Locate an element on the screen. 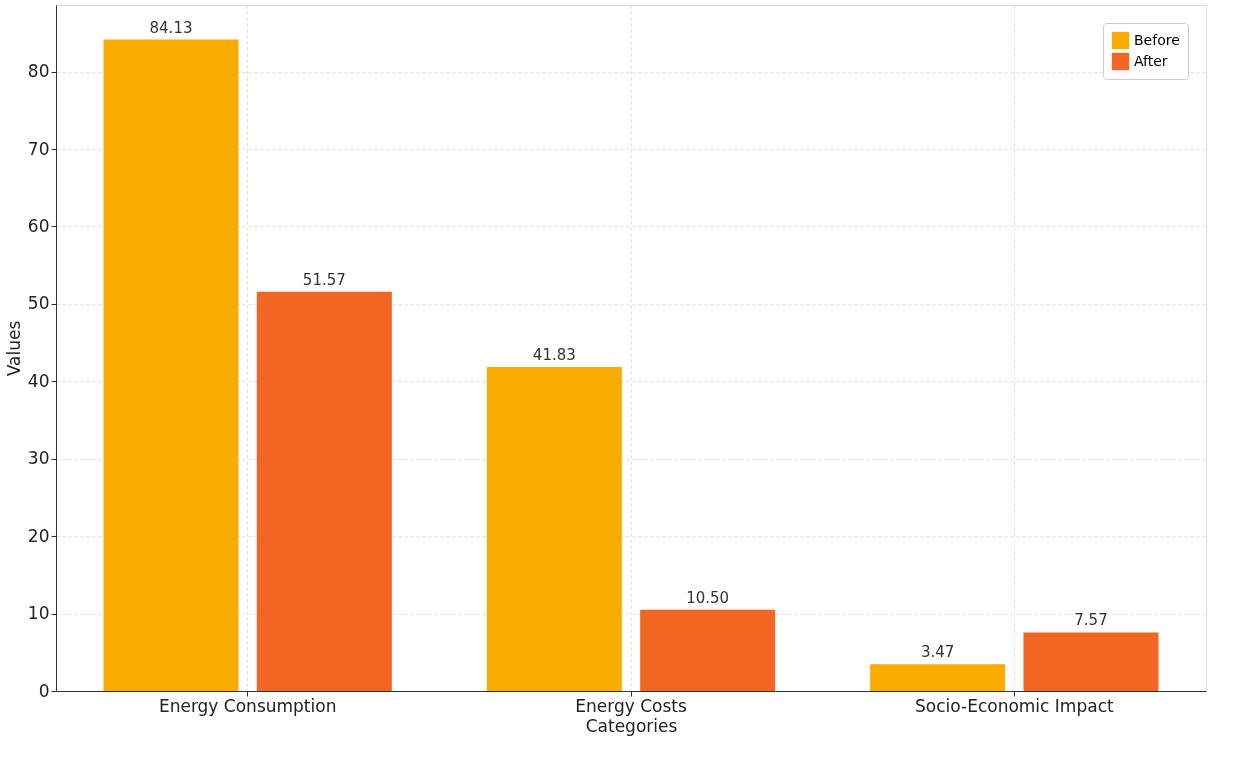 This screenshot has height=761, width=1248. data-label: 3.47 is located at coordinates (937, 652).